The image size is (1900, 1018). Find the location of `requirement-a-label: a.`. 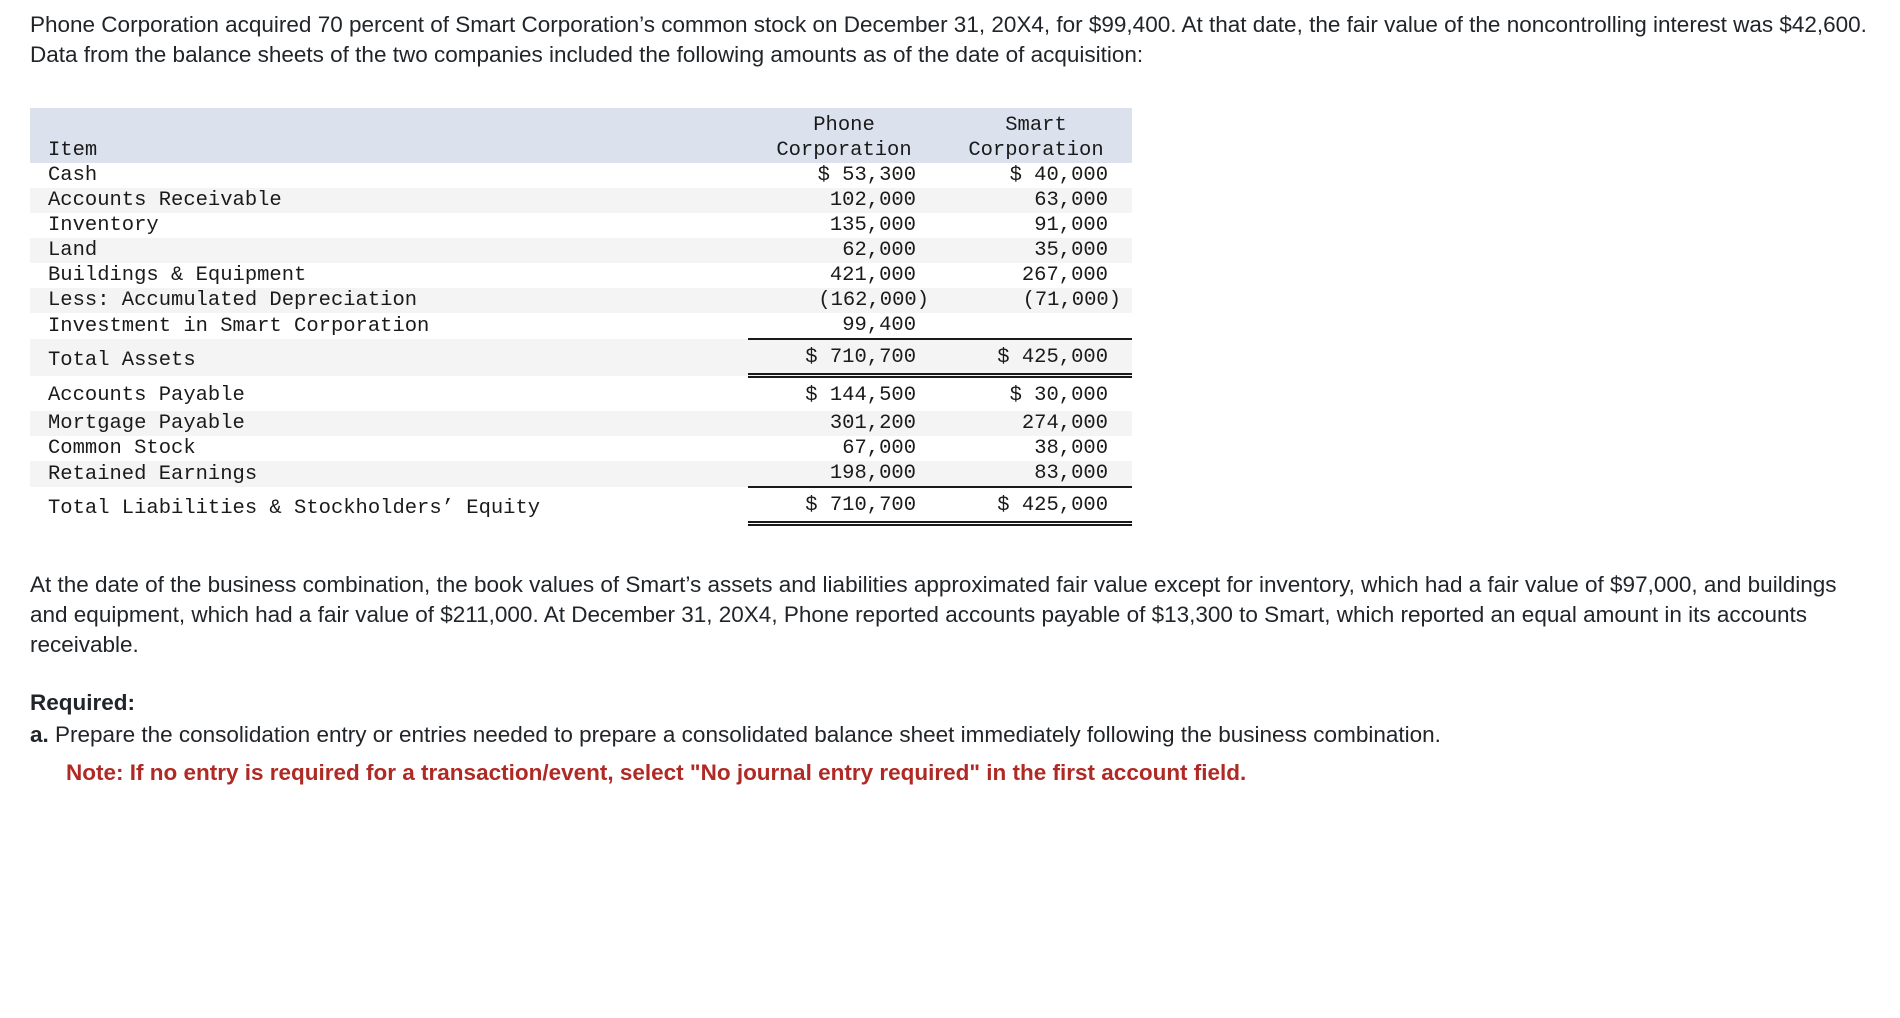

requirement-a-label: a. is located at coordinates (39, 734).